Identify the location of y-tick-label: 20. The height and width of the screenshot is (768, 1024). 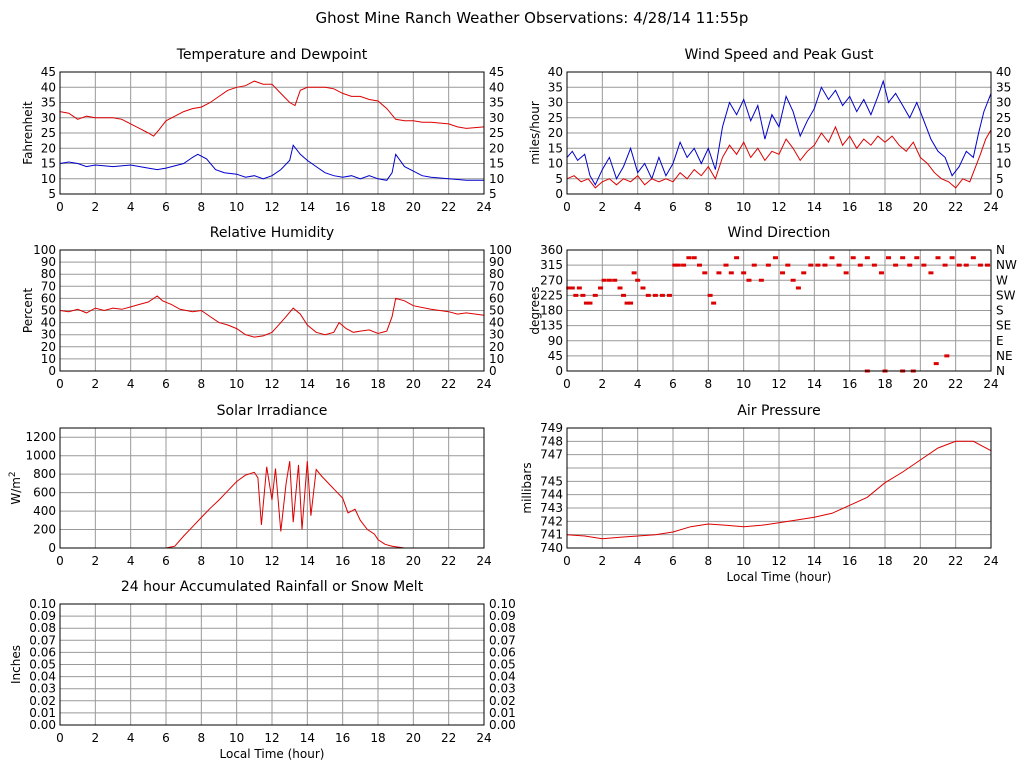
(48, 347).